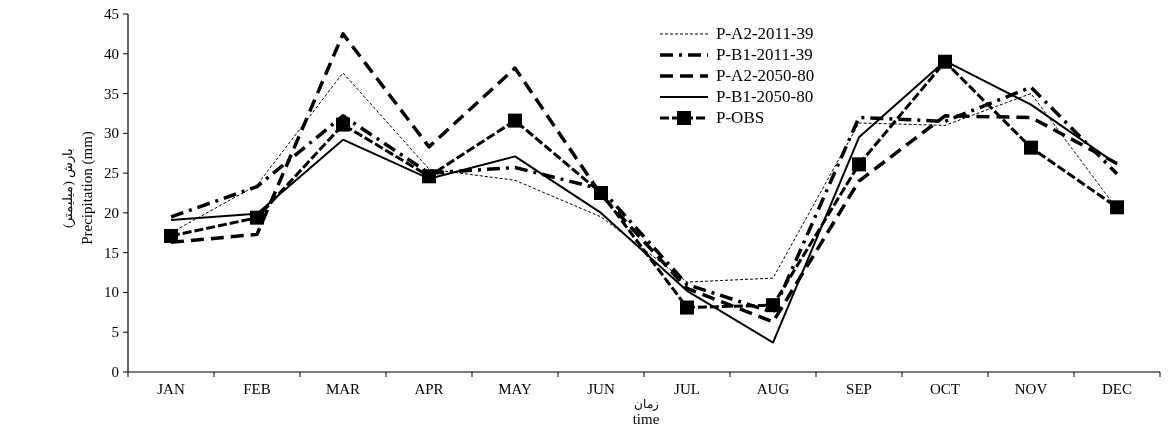 The height and width of the screenshot is (432, 1169). I want to click on x-axis-title: time, so click(646, 419).